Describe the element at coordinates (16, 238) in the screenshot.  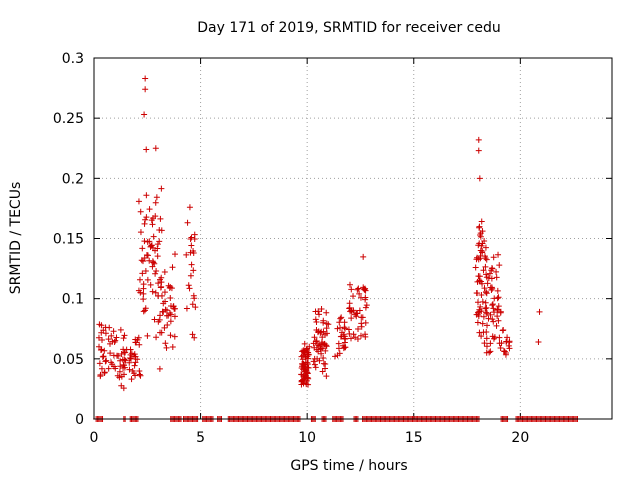
I see `y-axis-label: SRMTID / TECUs` at that location.